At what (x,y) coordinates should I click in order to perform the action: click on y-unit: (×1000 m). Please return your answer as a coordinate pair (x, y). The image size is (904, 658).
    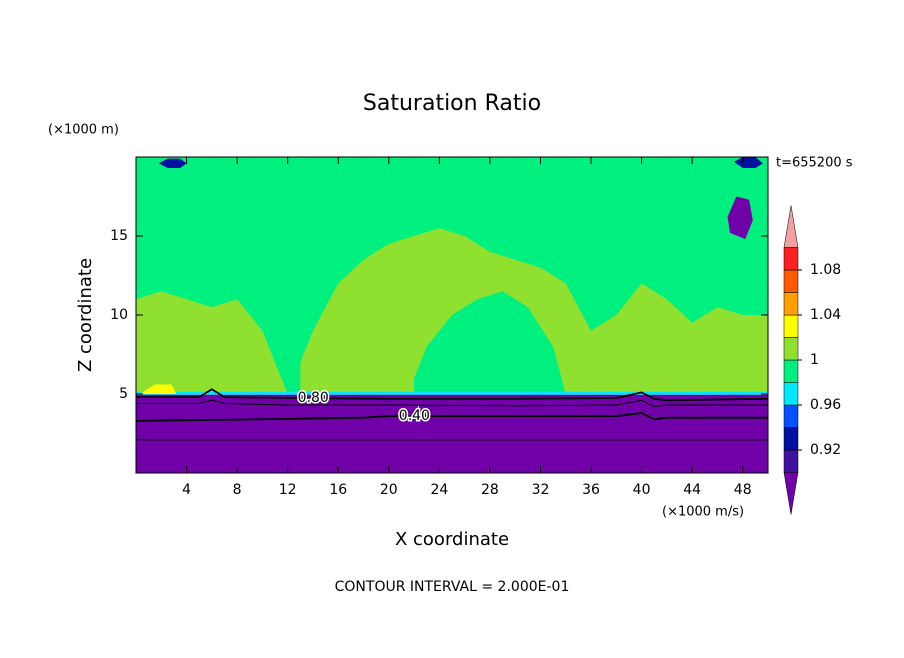
    Looking at the image, I should click on (83, 130).